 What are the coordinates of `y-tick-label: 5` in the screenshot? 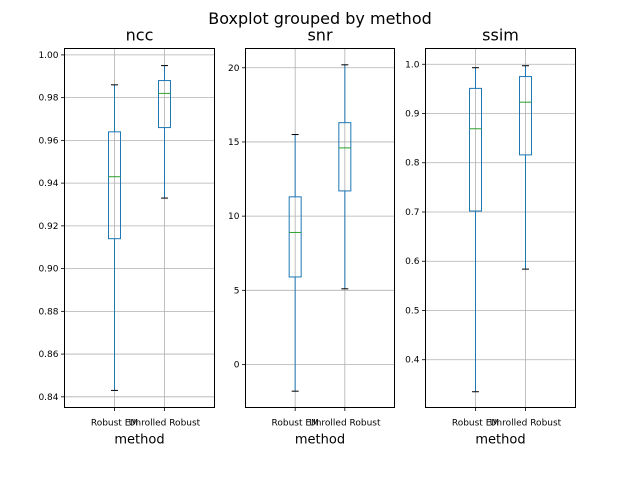 It's located at (237, 291).